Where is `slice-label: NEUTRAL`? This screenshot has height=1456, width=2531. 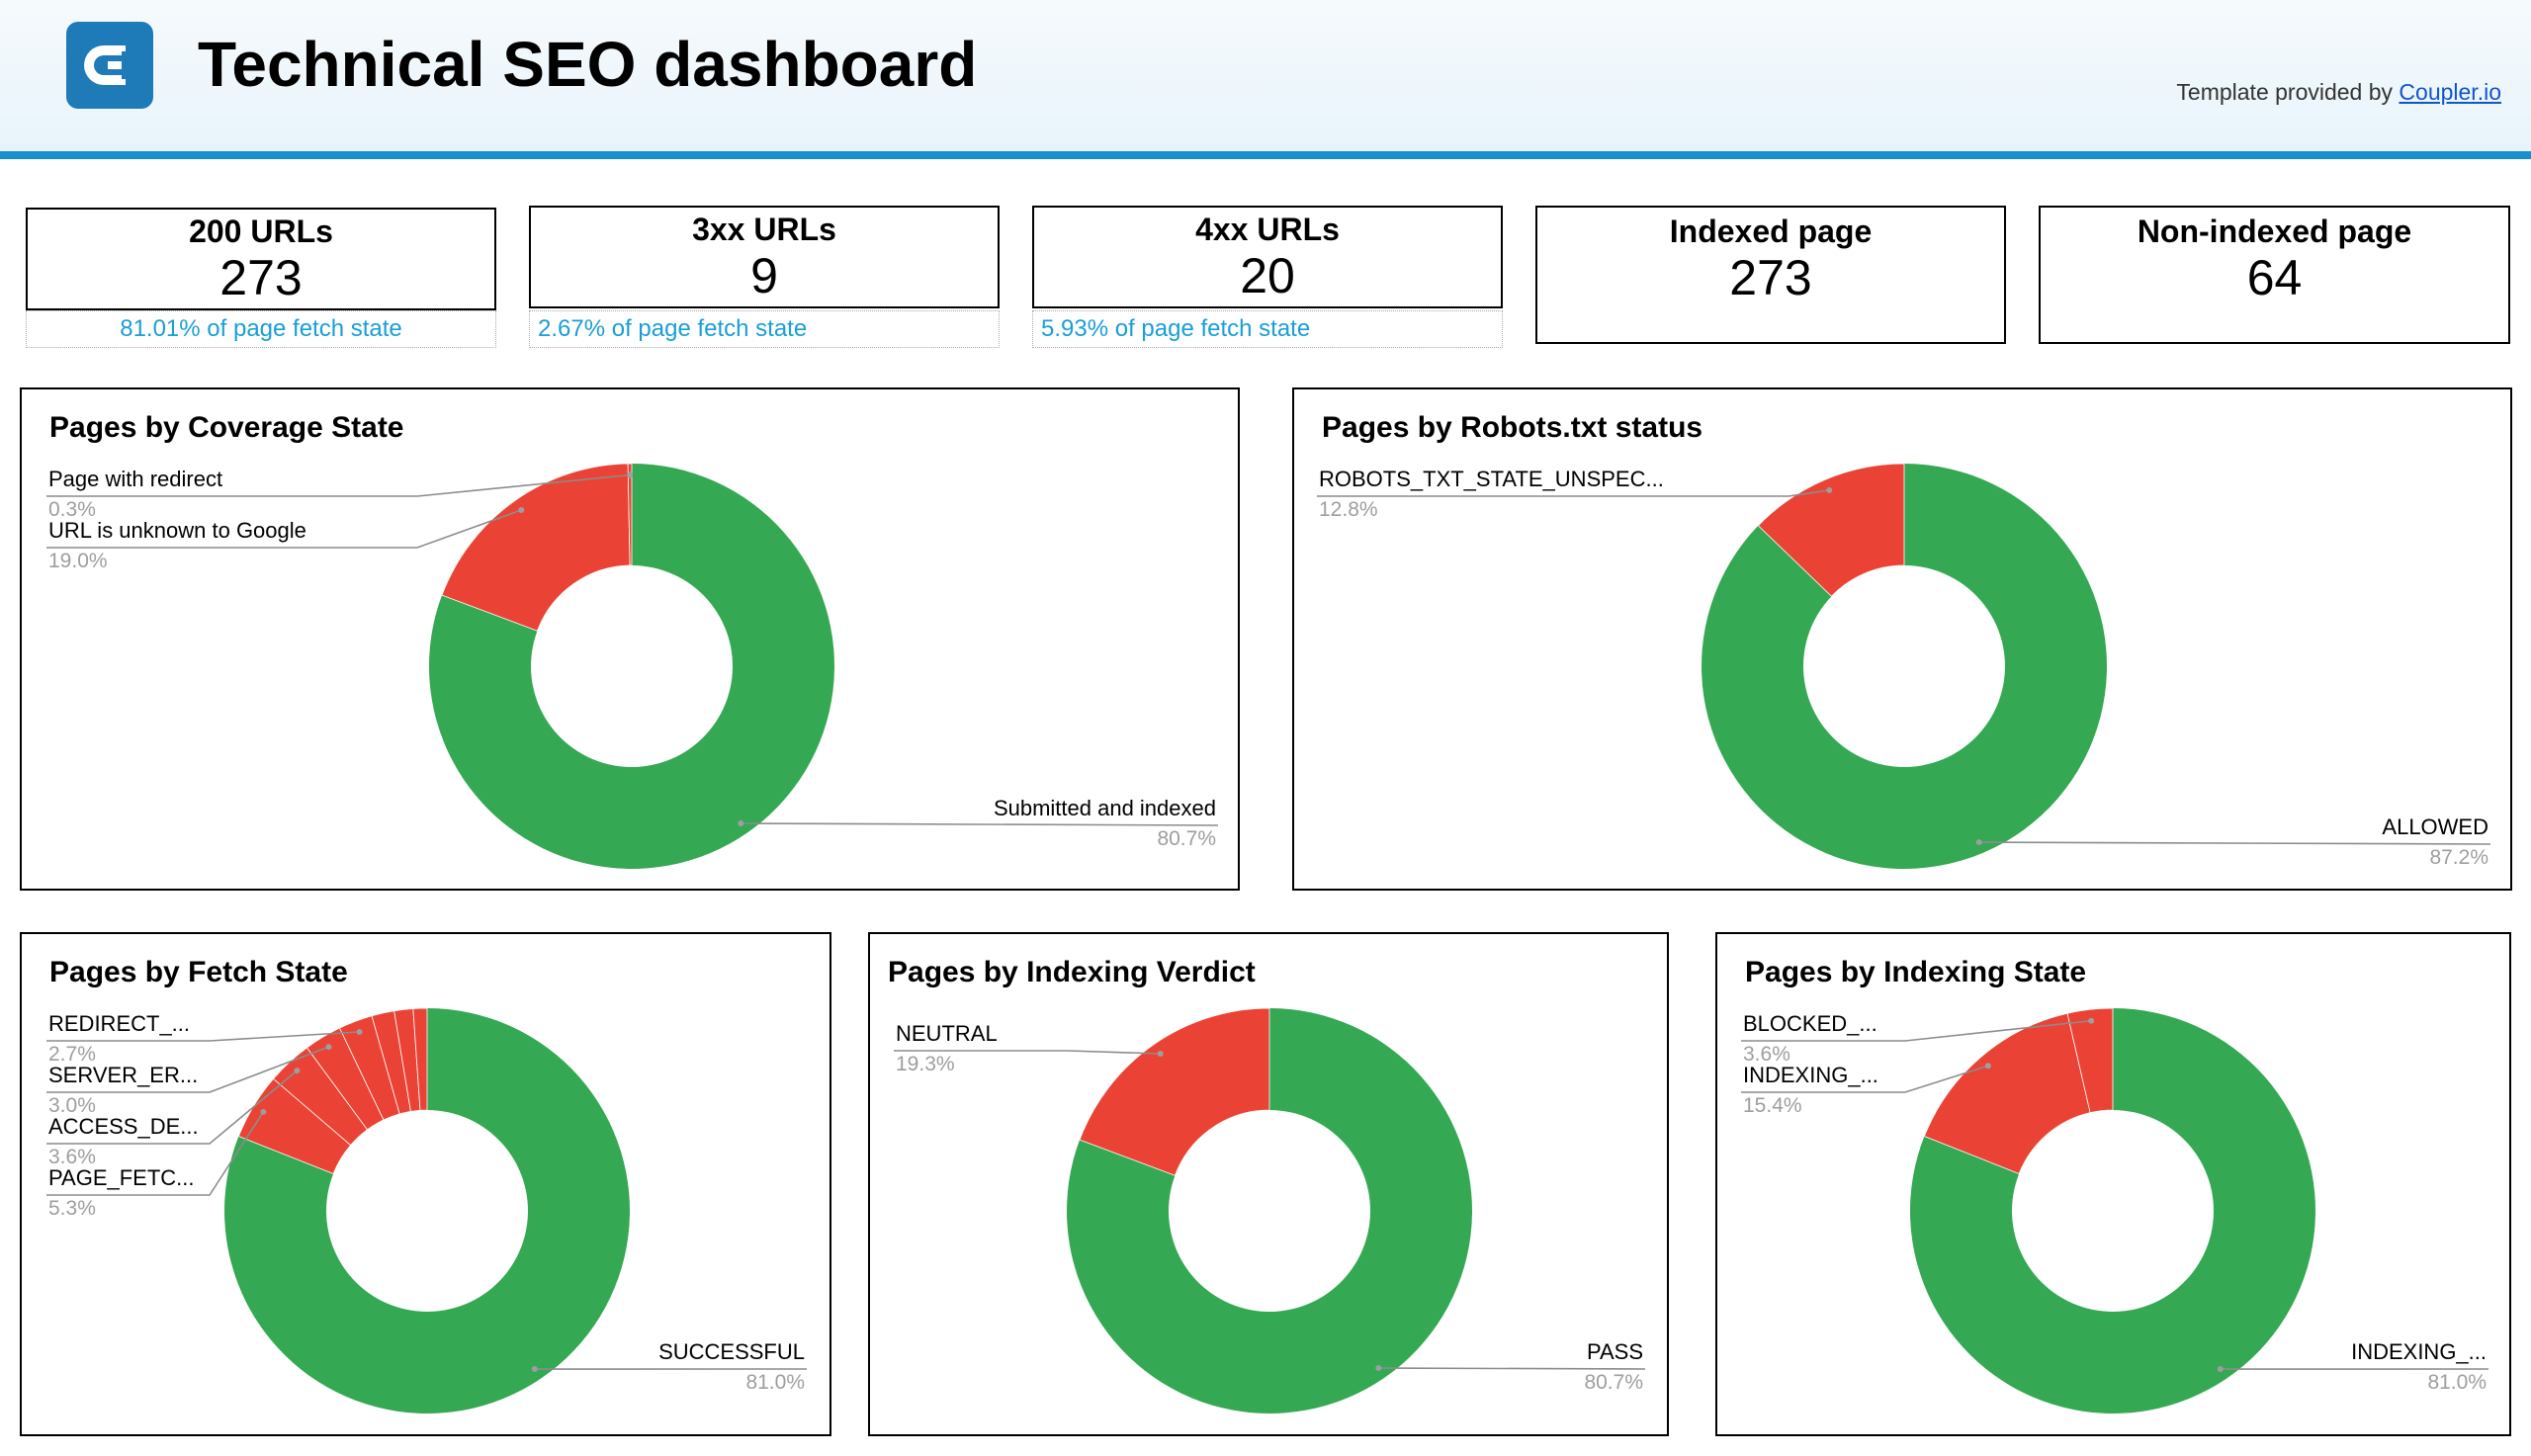 slice-label: NEUTRAL is located at coordinates (947, 1033).